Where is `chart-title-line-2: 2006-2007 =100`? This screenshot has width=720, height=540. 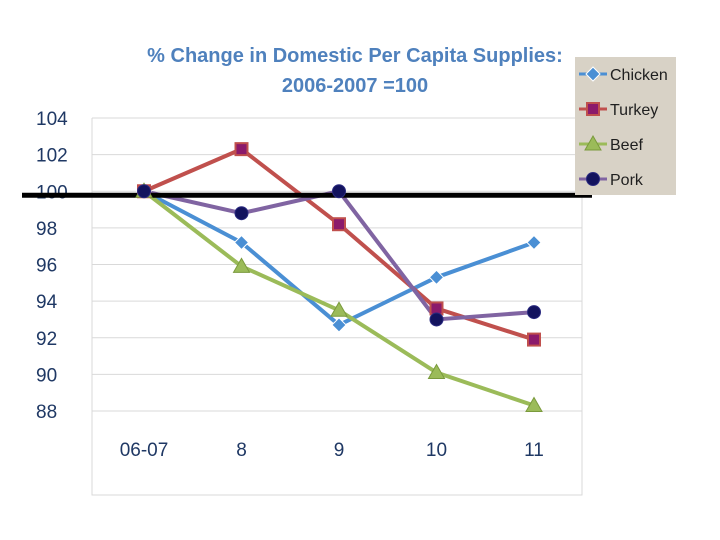
chart-title-line-2: 2006-2007 =100 is located at coordinates (355, 86).